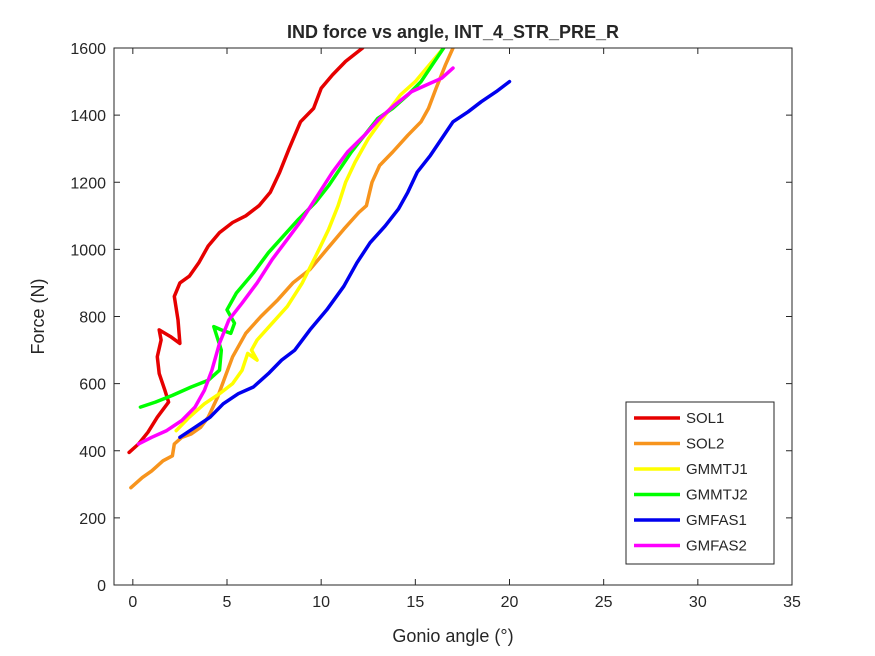  I want to click on legend-label-gmmtj2: GMMTJ2, so click(717, 495).